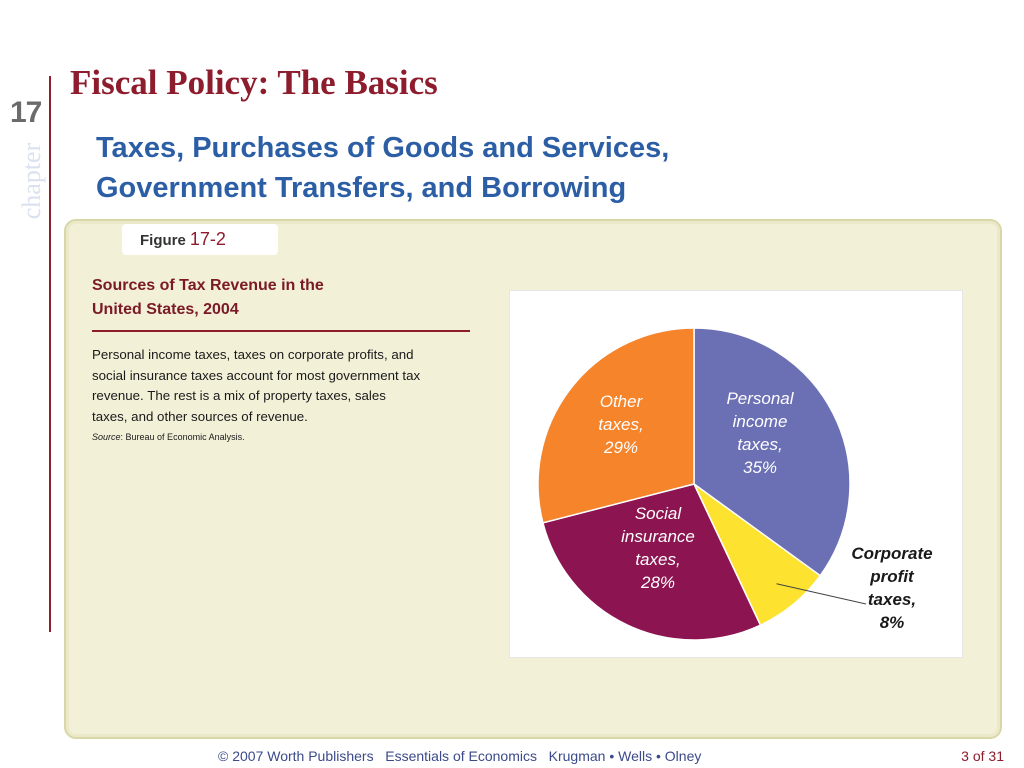  I want to click on figure-source: Source: Bureau of Economic Analysis., so click(168, 437).